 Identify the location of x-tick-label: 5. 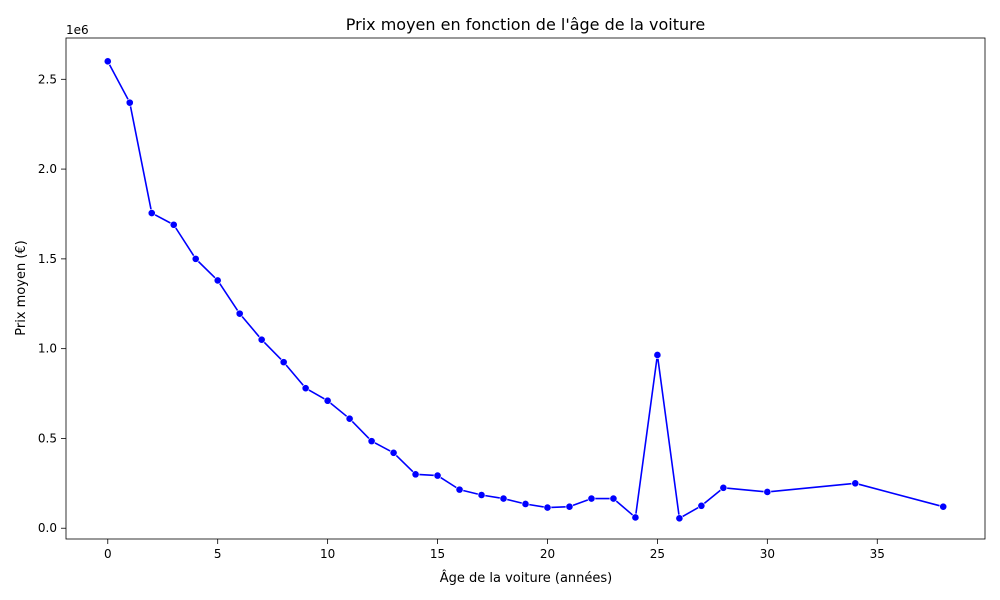
(218, 554).